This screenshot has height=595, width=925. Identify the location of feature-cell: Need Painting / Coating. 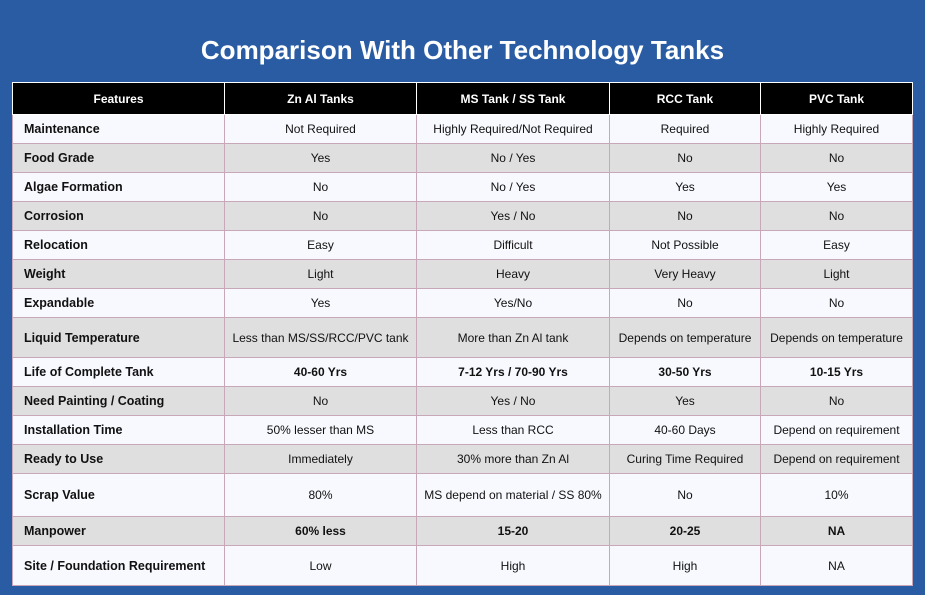
(118, 401).